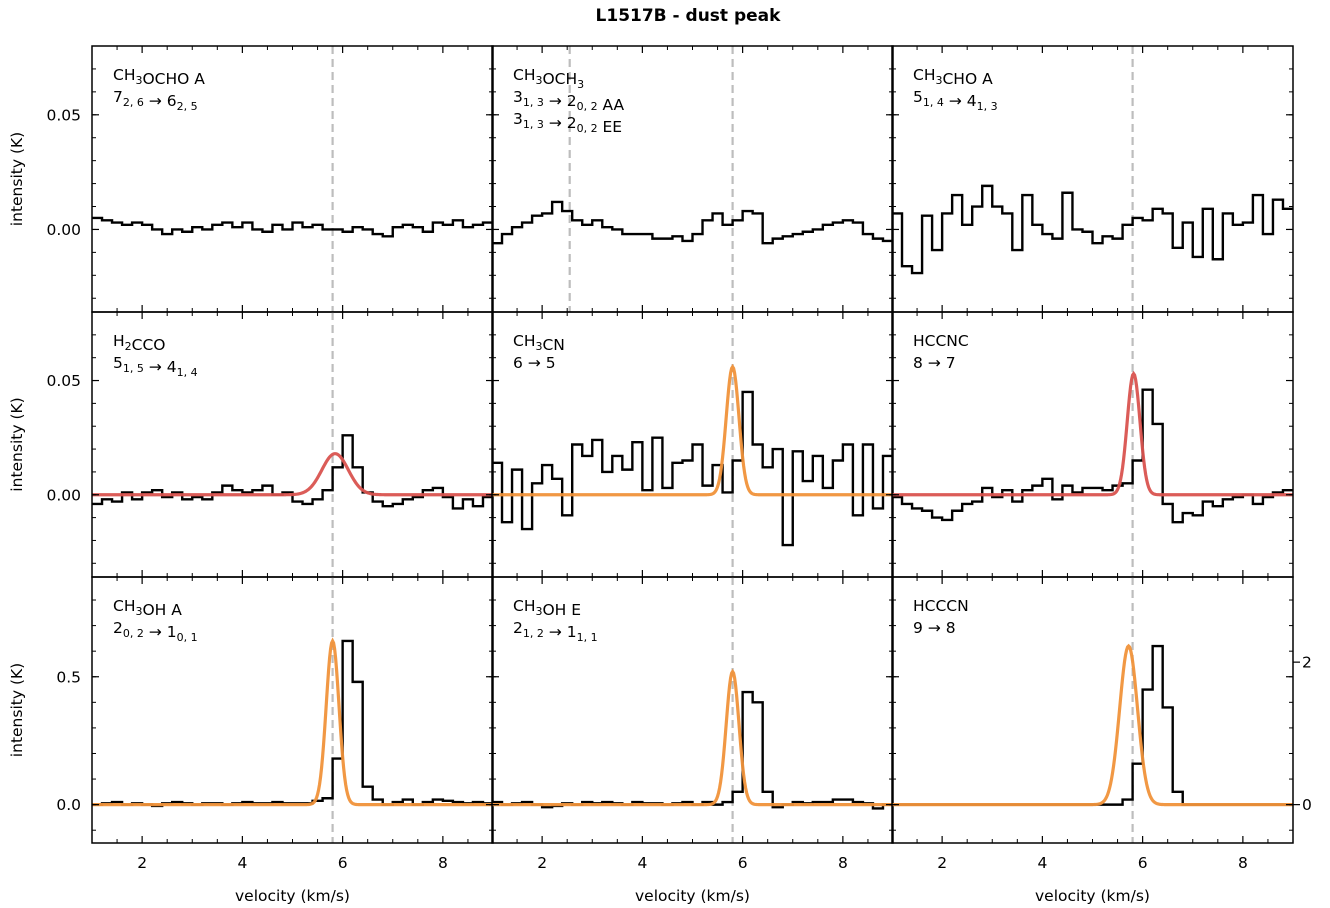 The image size is (1330, 908). I want to click on spectrum-panel-7: 2 4 6 8 velocity (km/s) CH3OH E21, 2 → 11, 1, so click(692, 740).